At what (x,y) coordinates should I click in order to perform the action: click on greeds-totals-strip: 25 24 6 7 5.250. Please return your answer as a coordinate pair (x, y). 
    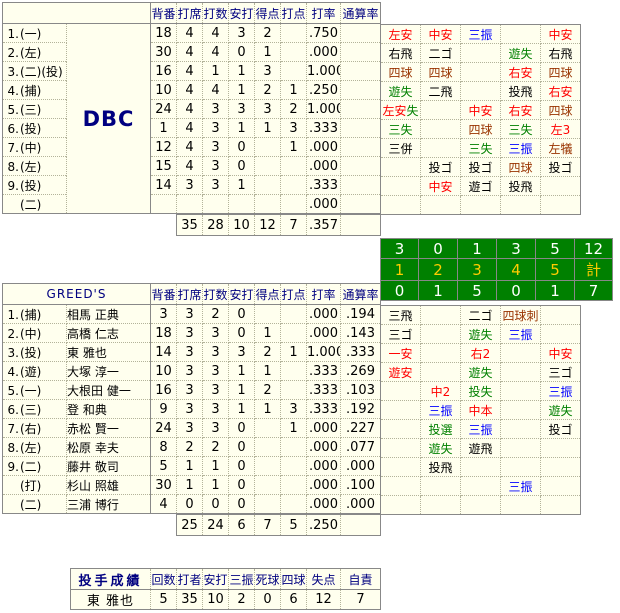
    Looking at the image, I should click on (278, 525).